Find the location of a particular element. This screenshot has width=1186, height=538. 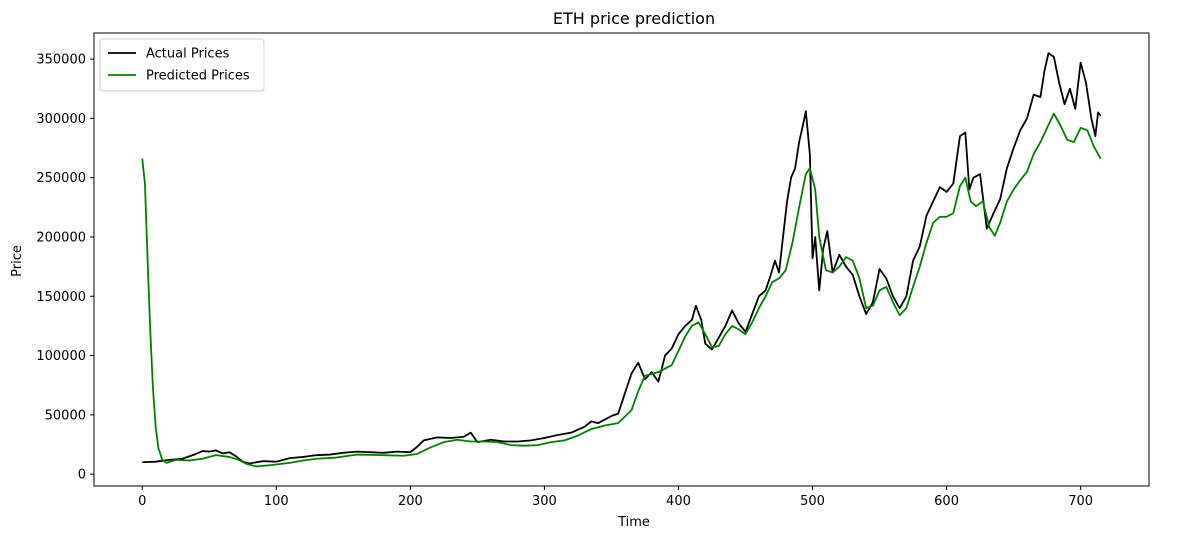

legend-box is located at coordinates (182, 65).